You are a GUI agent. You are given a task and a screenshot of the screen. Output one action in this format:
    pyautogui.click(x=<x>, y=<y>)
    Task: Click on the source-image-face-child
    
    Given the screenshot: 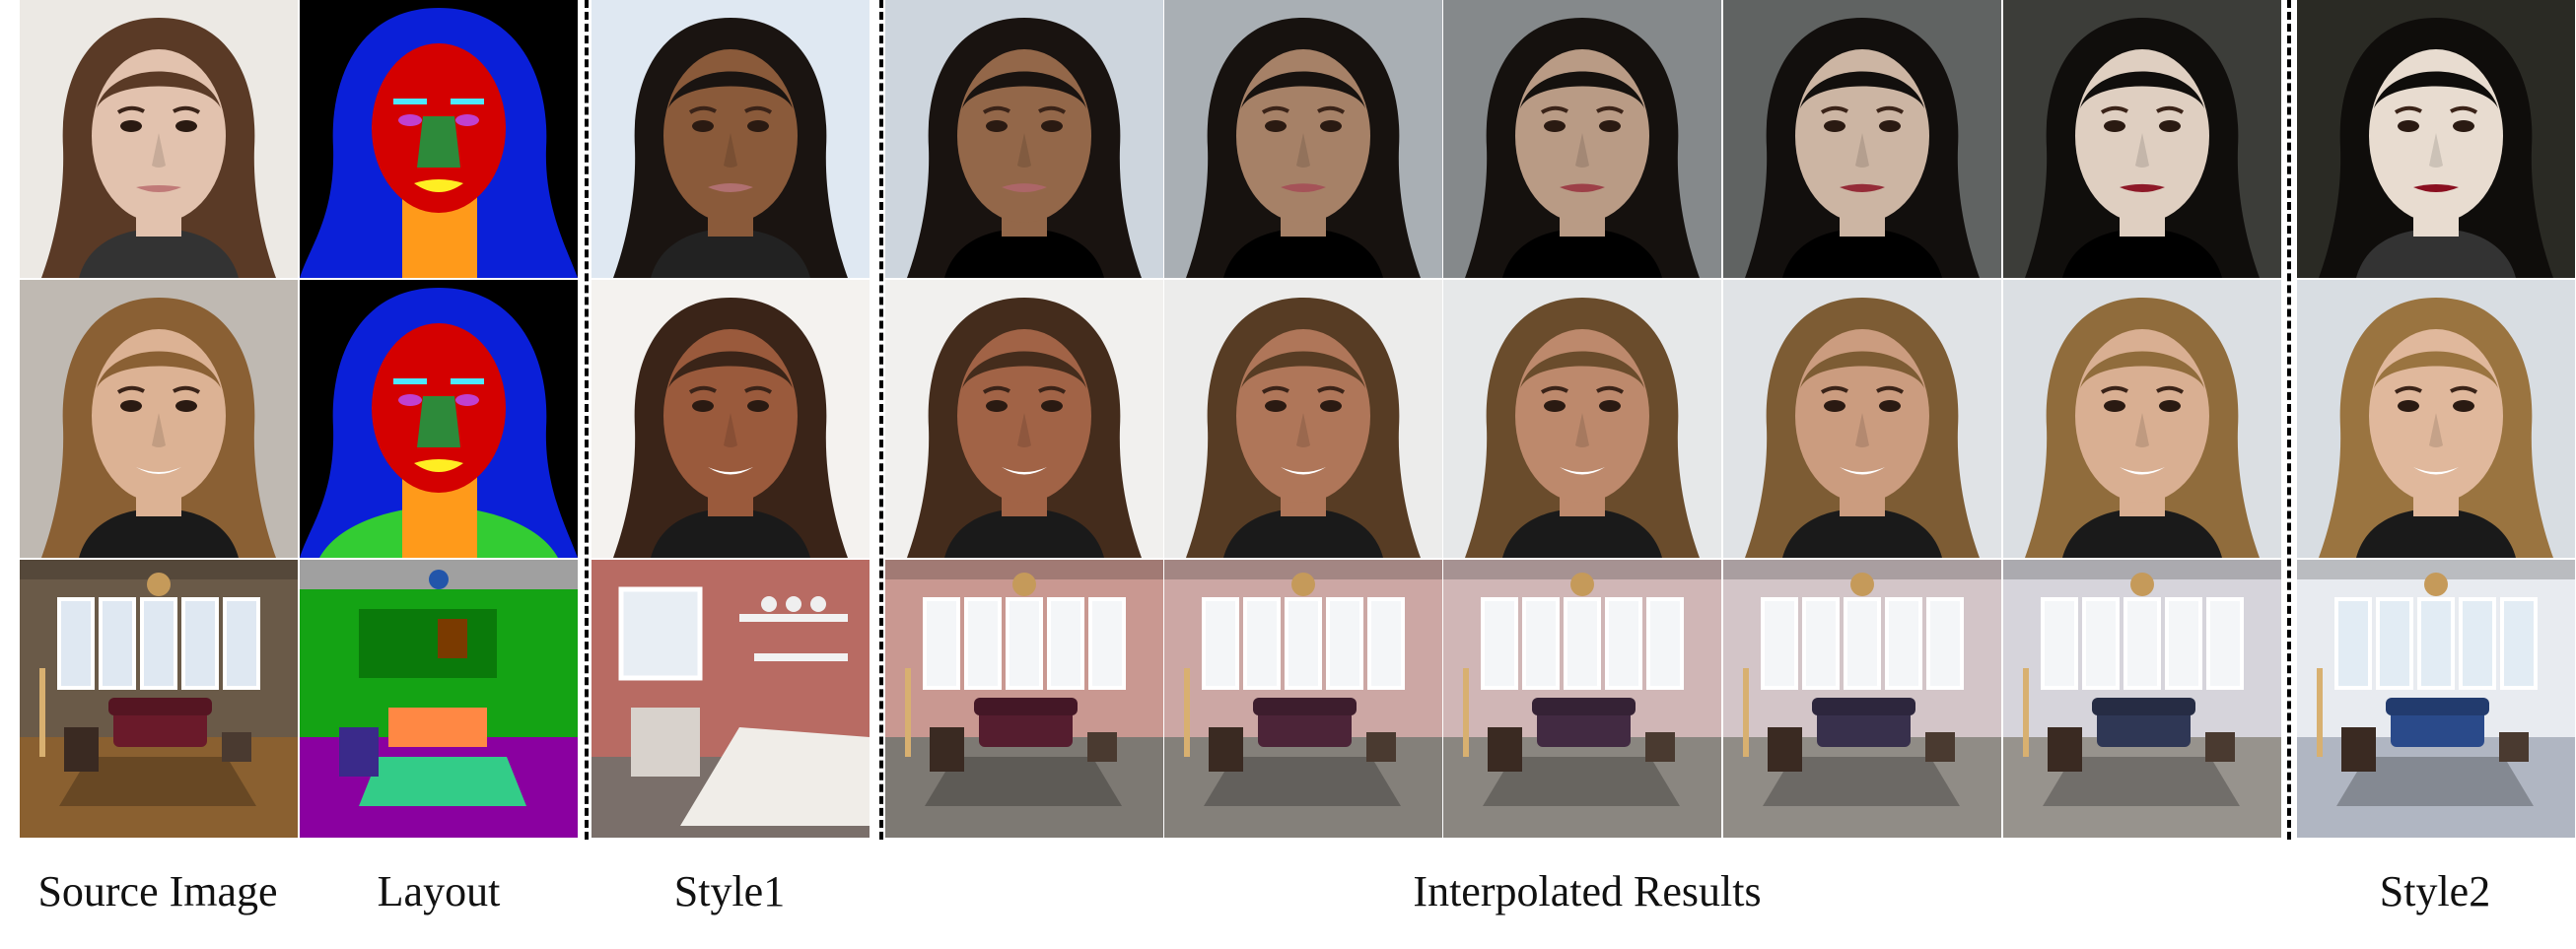 What is the action you would take?
    pyautogui.click(x=159, y=419)
    